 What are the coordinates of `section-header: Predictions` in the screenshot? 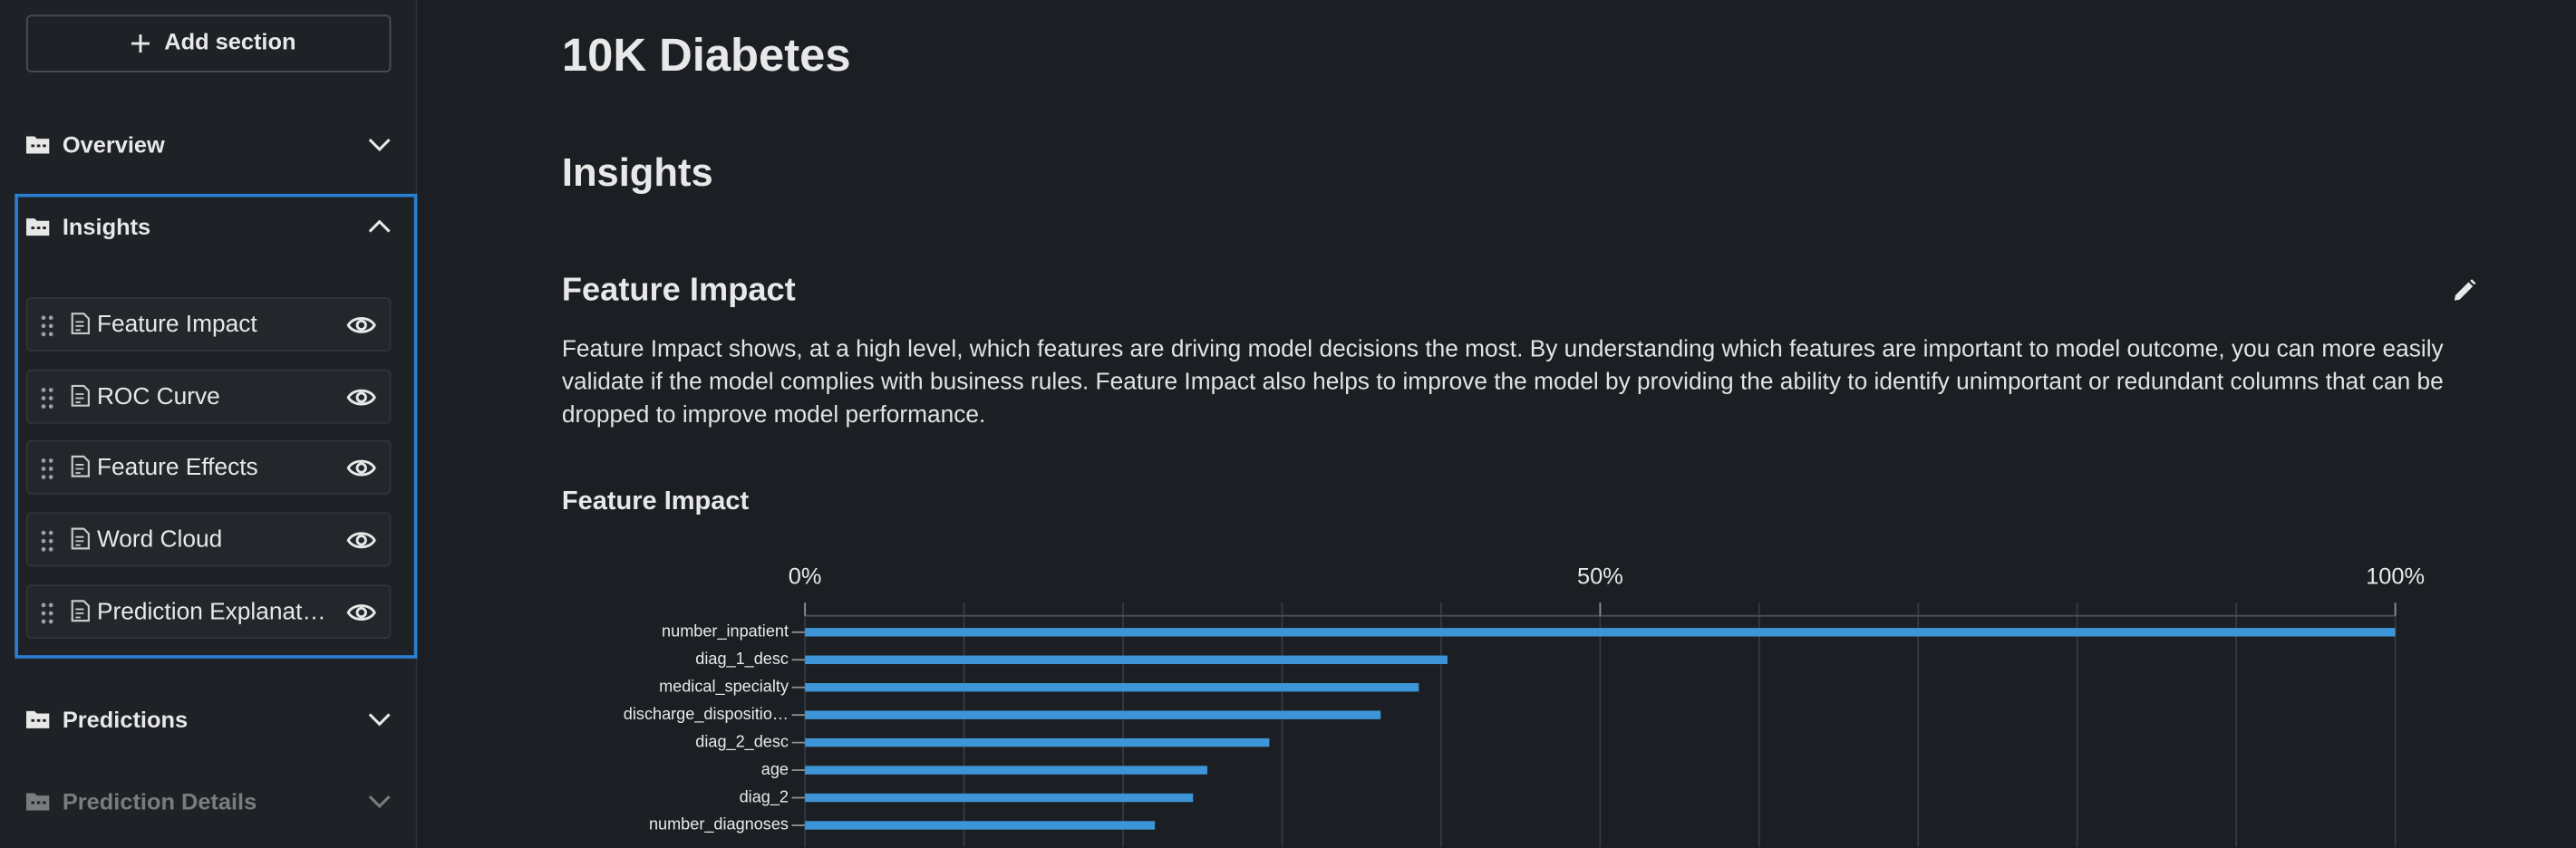 It's located at (208, 719).